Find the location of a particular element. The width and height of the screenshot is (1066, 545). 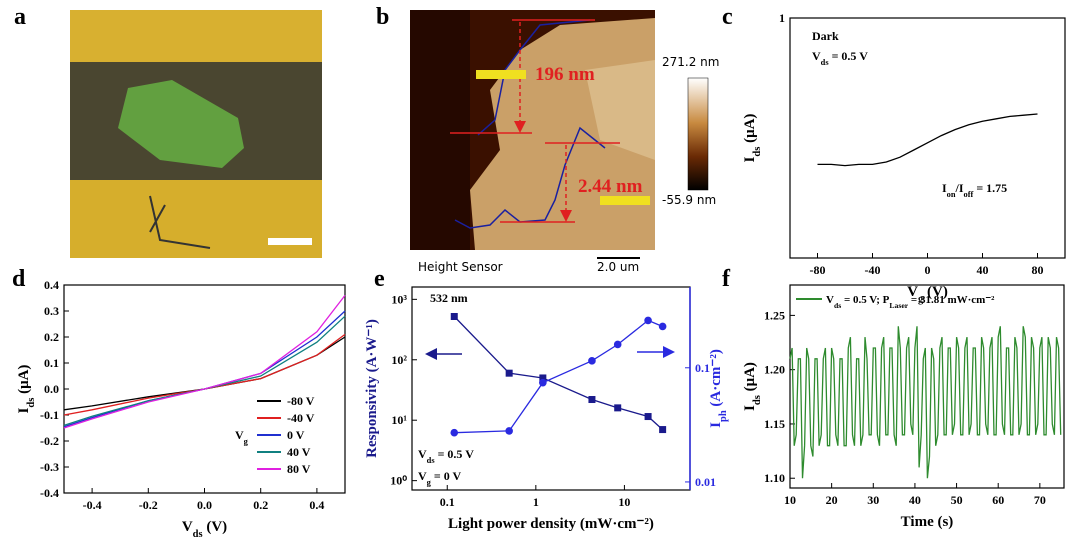

y-tick-label: 1.25 is located at coordinates (774, 315).